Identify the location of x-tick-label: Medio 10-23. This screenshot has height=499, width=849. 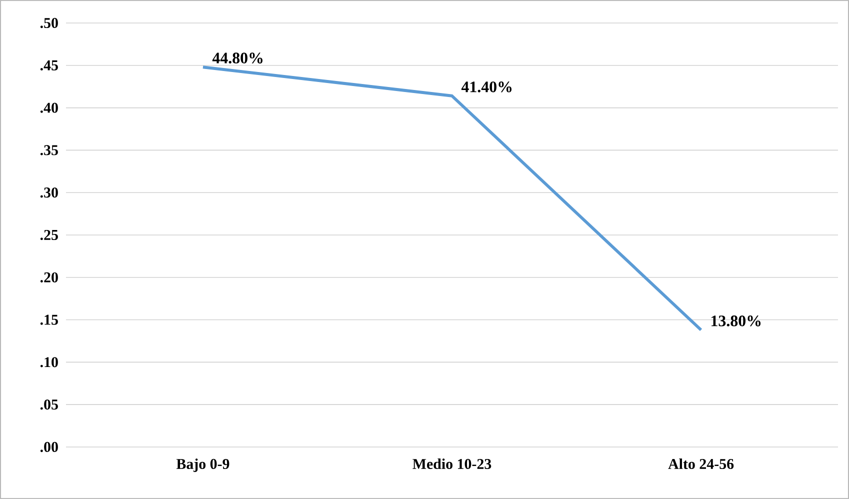
(452, 464).